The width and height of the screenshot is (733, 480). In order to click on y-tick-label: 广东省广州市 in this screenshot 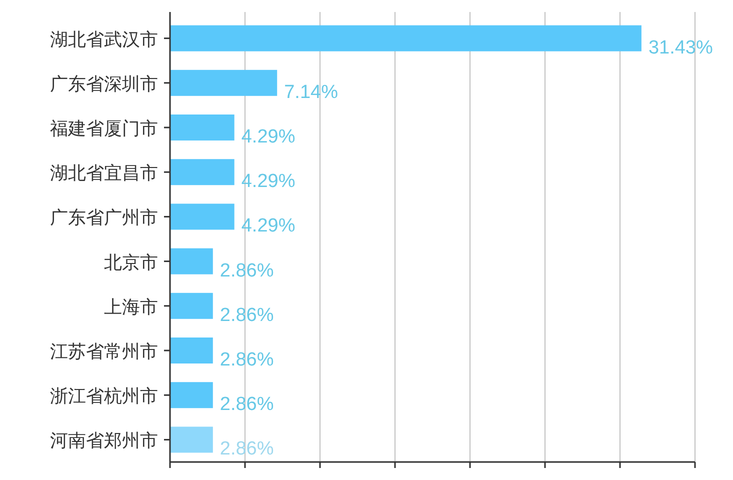, I will do `click(104, 218)`.